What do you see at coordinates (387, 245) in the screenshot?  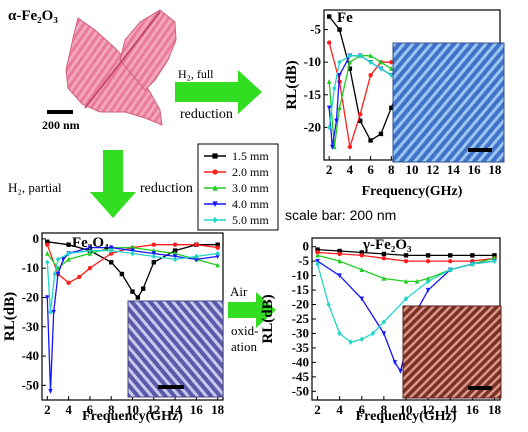 I see `gamma-fe2o3-label: γ-Fe₂O₃` at bounding box center [387, 245].